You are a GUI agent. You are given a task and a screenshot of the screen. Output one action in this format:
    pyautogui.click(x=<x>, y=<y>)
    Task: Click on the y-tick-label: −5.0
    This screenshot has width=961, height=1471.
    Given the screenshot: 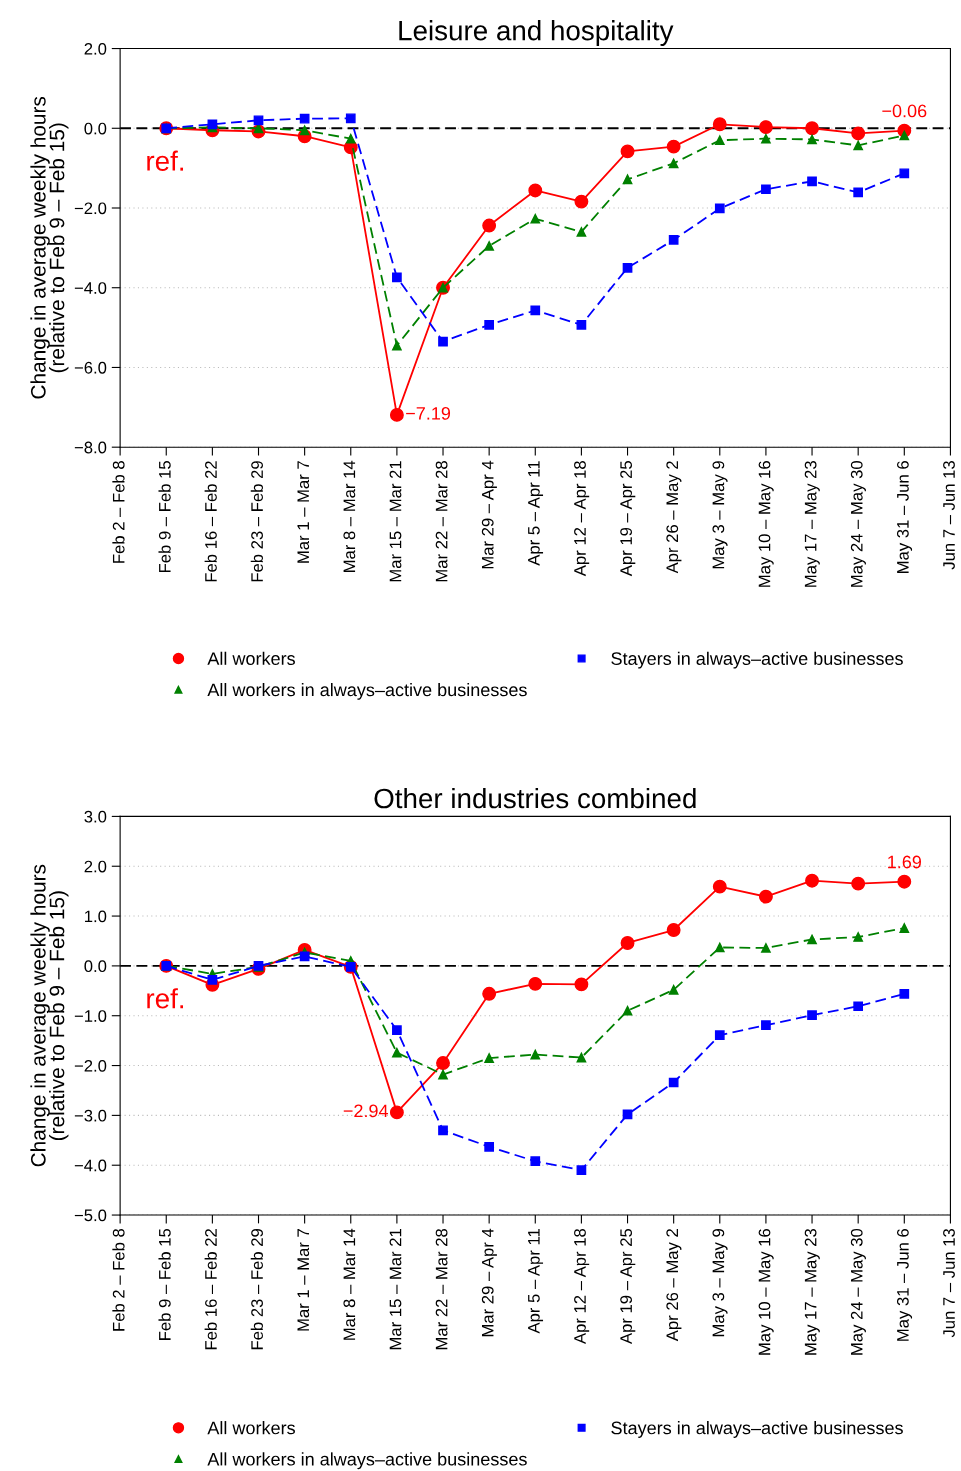 What is the action you would take?
    pyautogui.click(x=90, y=1215)
    